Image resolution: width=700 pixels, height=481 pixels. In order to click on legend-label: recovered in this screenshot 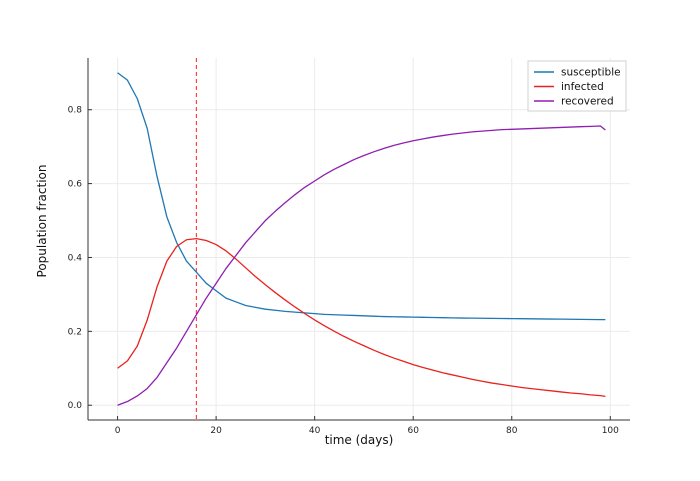, I will do `click(587, 102)`.